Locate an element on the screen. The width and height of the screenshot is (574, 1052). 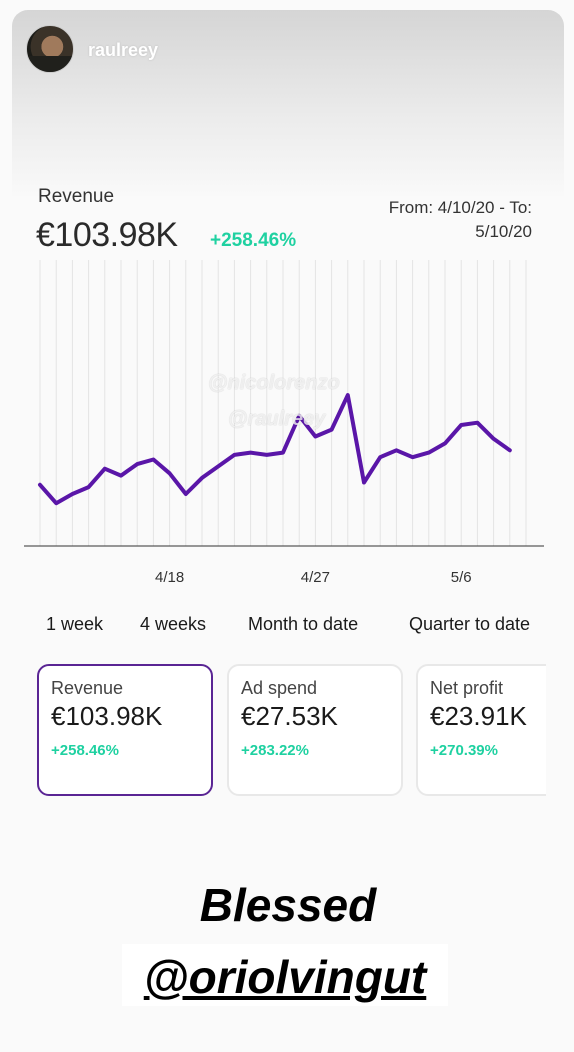
card-change: +270.39% is located at coordinates (464, 750).